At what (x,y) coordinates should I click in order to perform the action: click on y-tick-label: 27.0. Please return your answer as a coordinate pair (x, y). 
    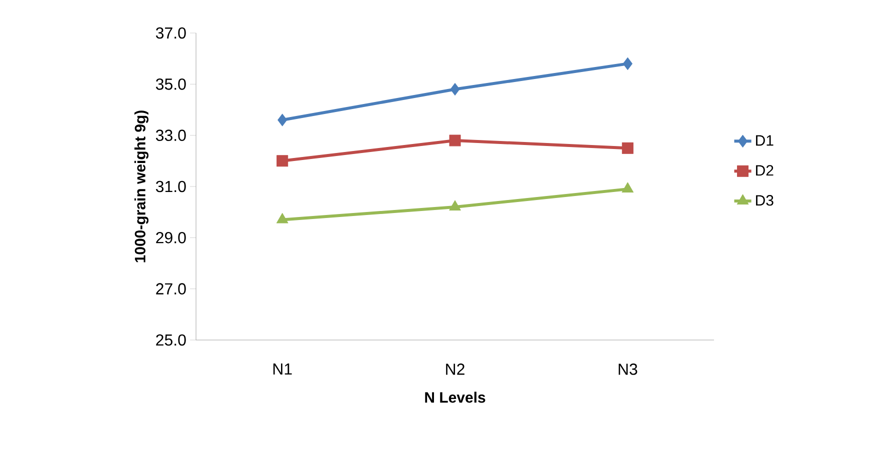
    Looking at the image, I should click on (171, 288).